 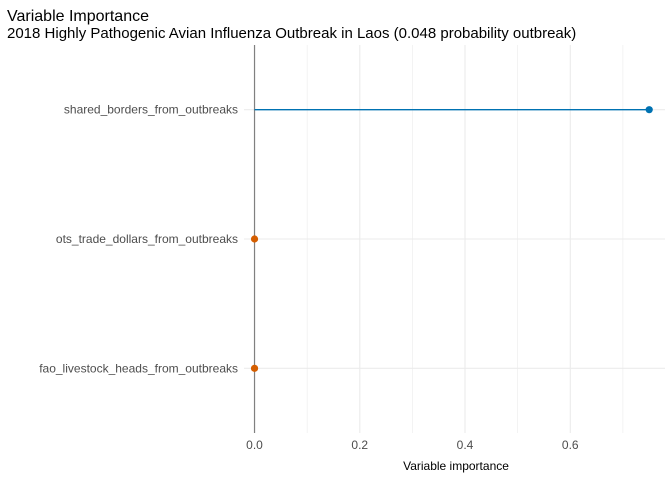 What do you see at coordinates (147, 239) in the screenshot?
I see `y-tick-label: ots_trade_dollars_from_outbreaks` at bounding box center [147, 239].